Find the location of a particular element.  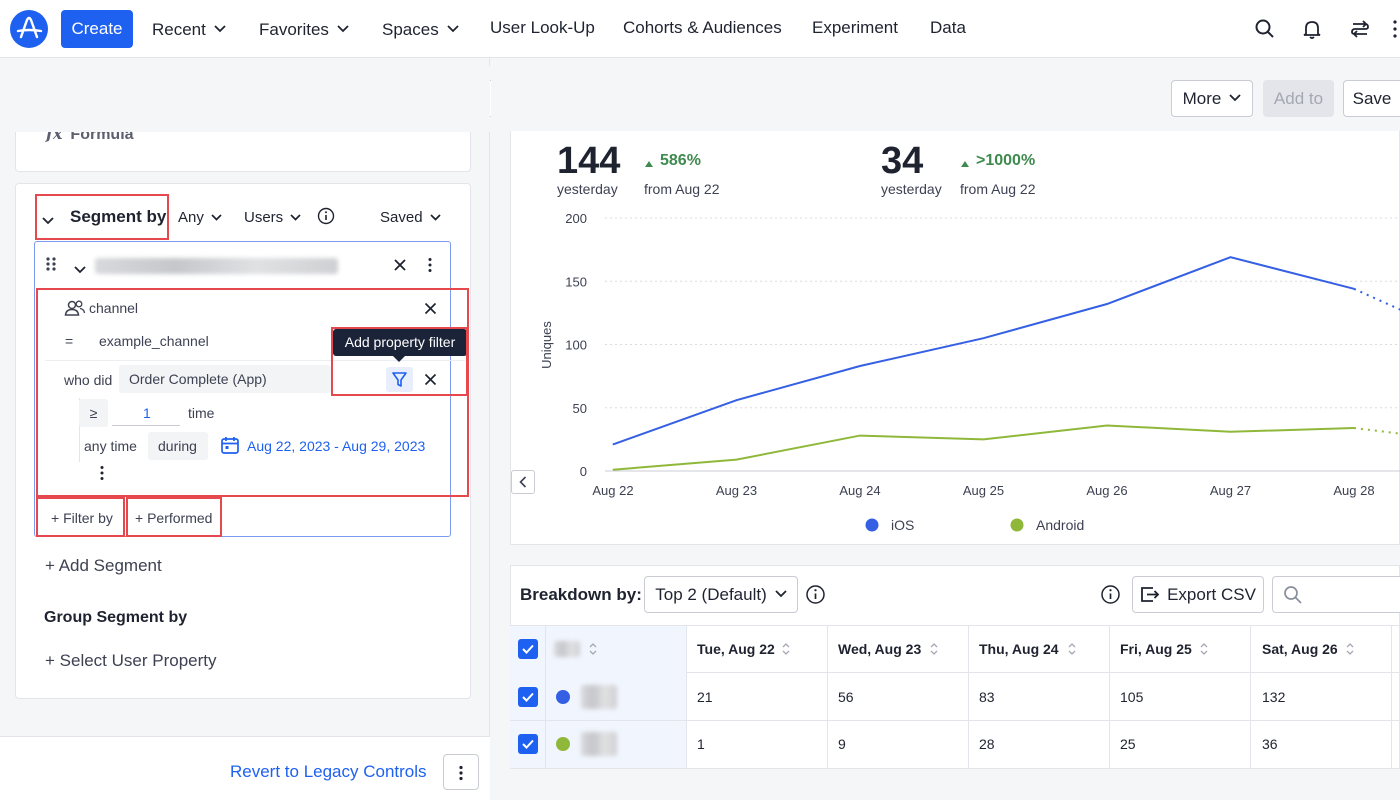

highlight-performed is located at coordinates (174, 517).